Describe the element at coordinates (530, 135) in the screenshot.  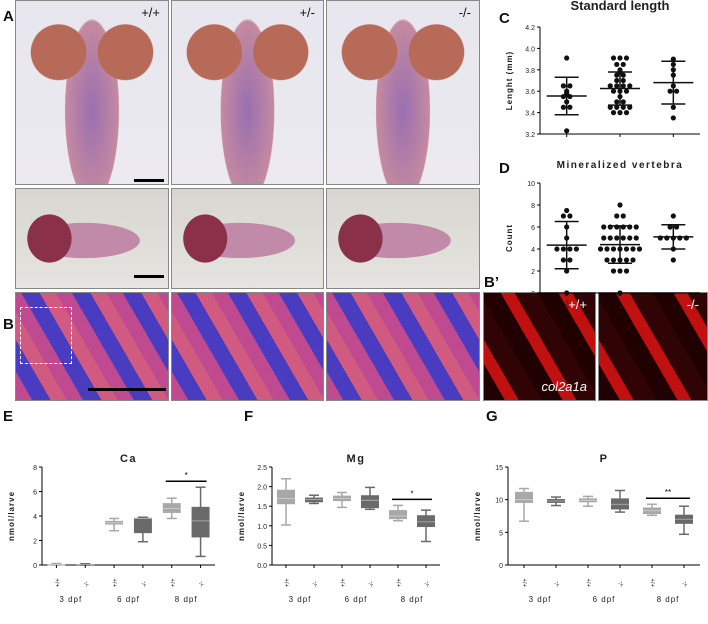
I see `y-tick-label: 3.2` at that location.